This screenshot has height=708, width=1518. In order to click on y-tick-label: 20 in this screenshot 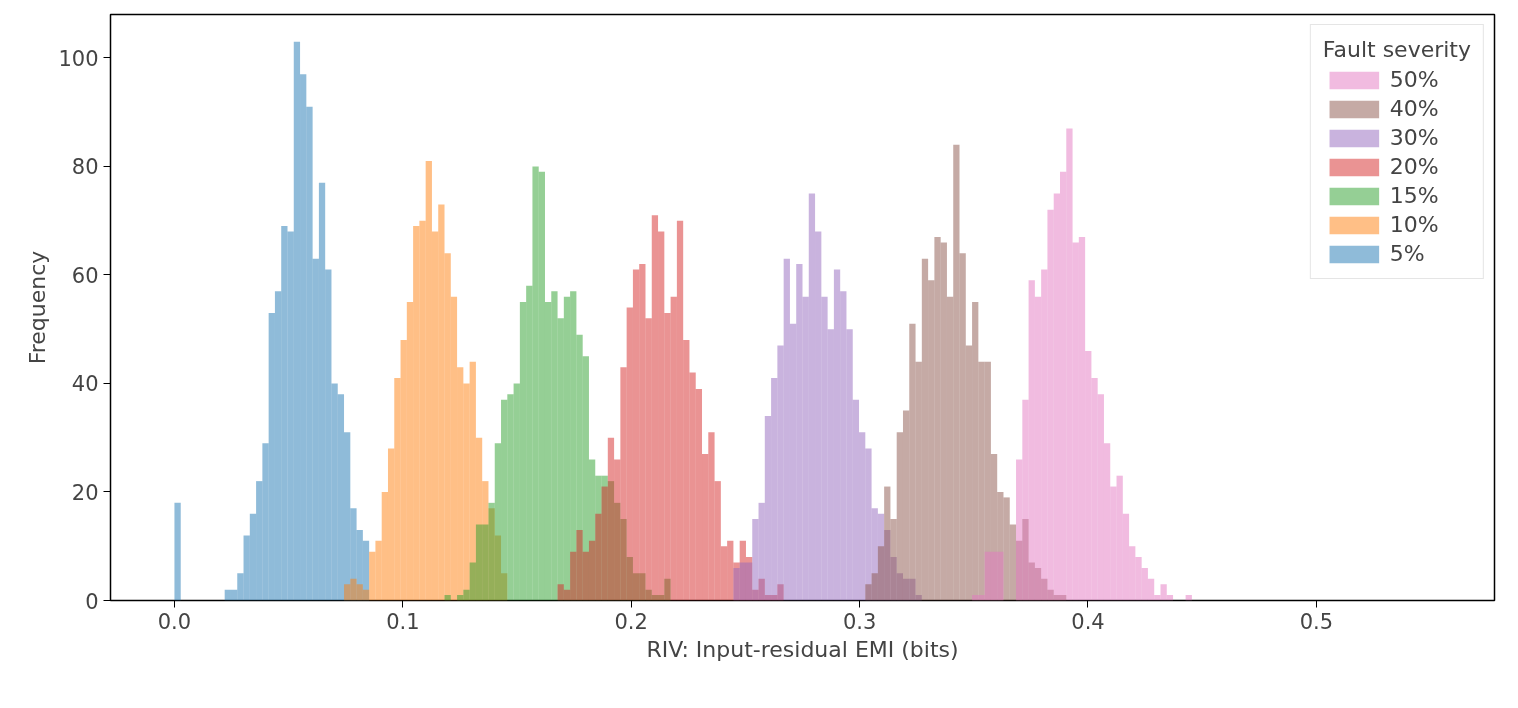, I will do `click(85, 492)`.